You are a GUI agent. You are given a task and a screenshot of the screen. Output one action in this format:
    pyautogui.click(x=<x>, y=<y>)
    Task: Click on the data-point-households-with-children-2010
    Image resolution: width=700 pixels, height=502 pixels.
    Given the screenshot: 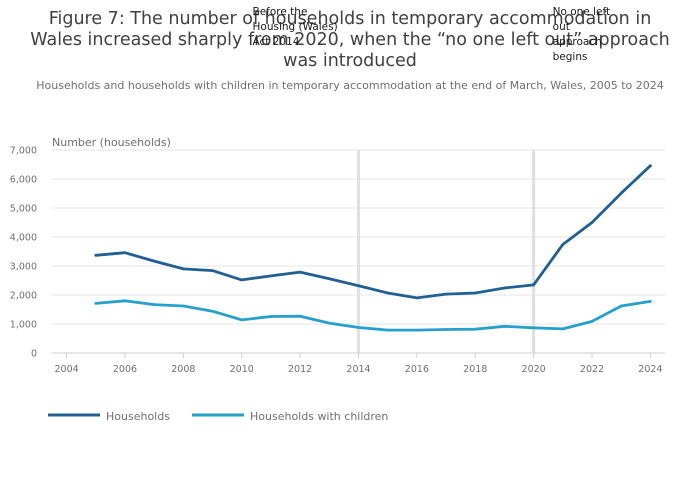 What is the action you would take?
    pyautogui.click(x=242, y=320)
    